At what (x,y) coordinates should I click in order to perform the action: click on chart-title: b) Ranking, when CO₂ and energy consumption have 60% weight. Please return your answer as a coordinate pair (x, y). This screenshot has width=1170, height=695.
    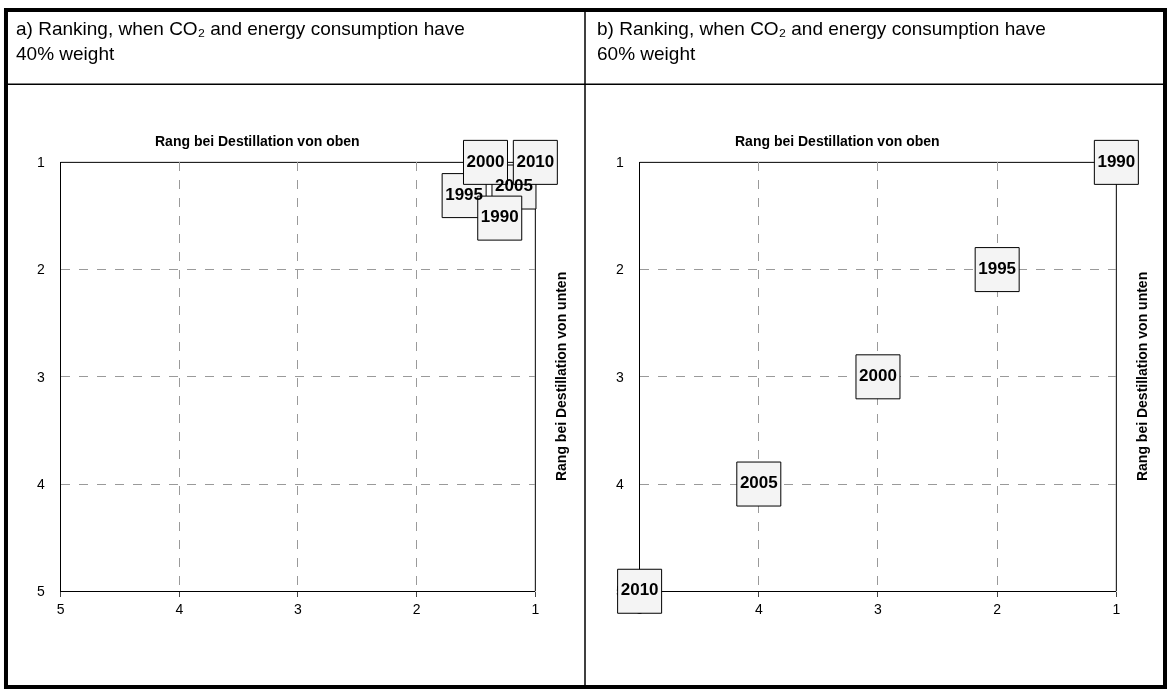
    Looking at the image, I should click on (821, 41).